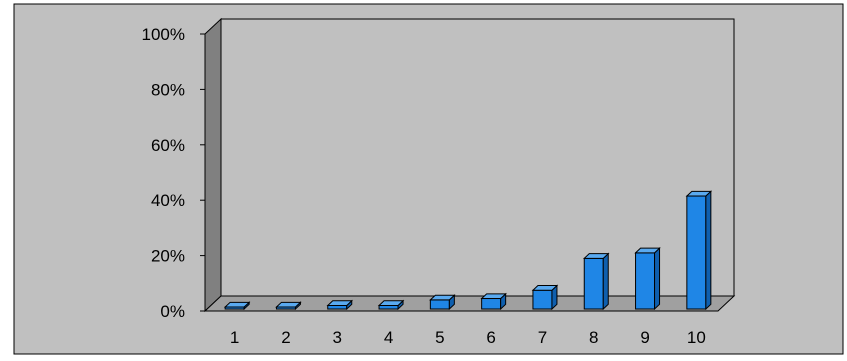 This screenshot has height=361, width=847. Describe the element at coordinates (213, 165) in the screenshot. I see `side-wall` at that location.